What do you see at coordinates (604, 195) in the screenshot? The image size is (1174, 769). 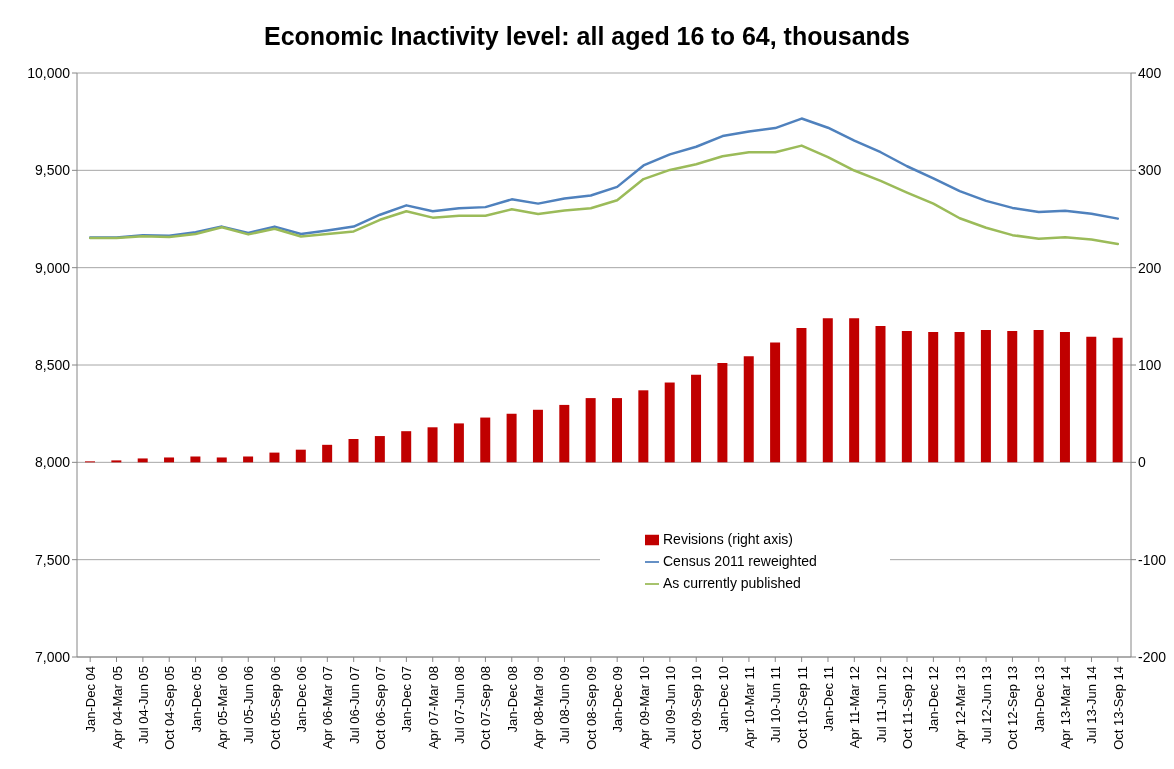 I see `line-series` at bounding box center [604, 195].